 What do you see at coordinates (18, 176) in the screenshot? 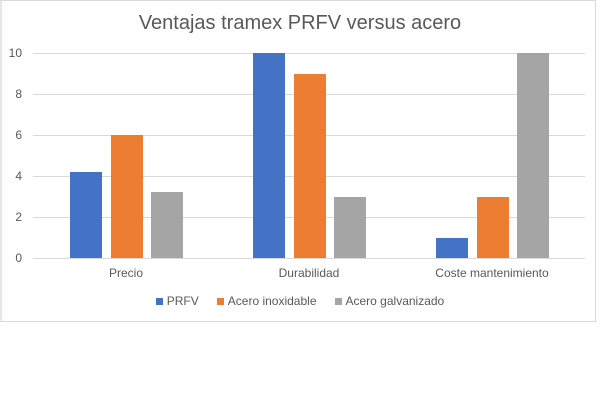
I see `y-tick-label: 4` at bounding box center [18, 176].